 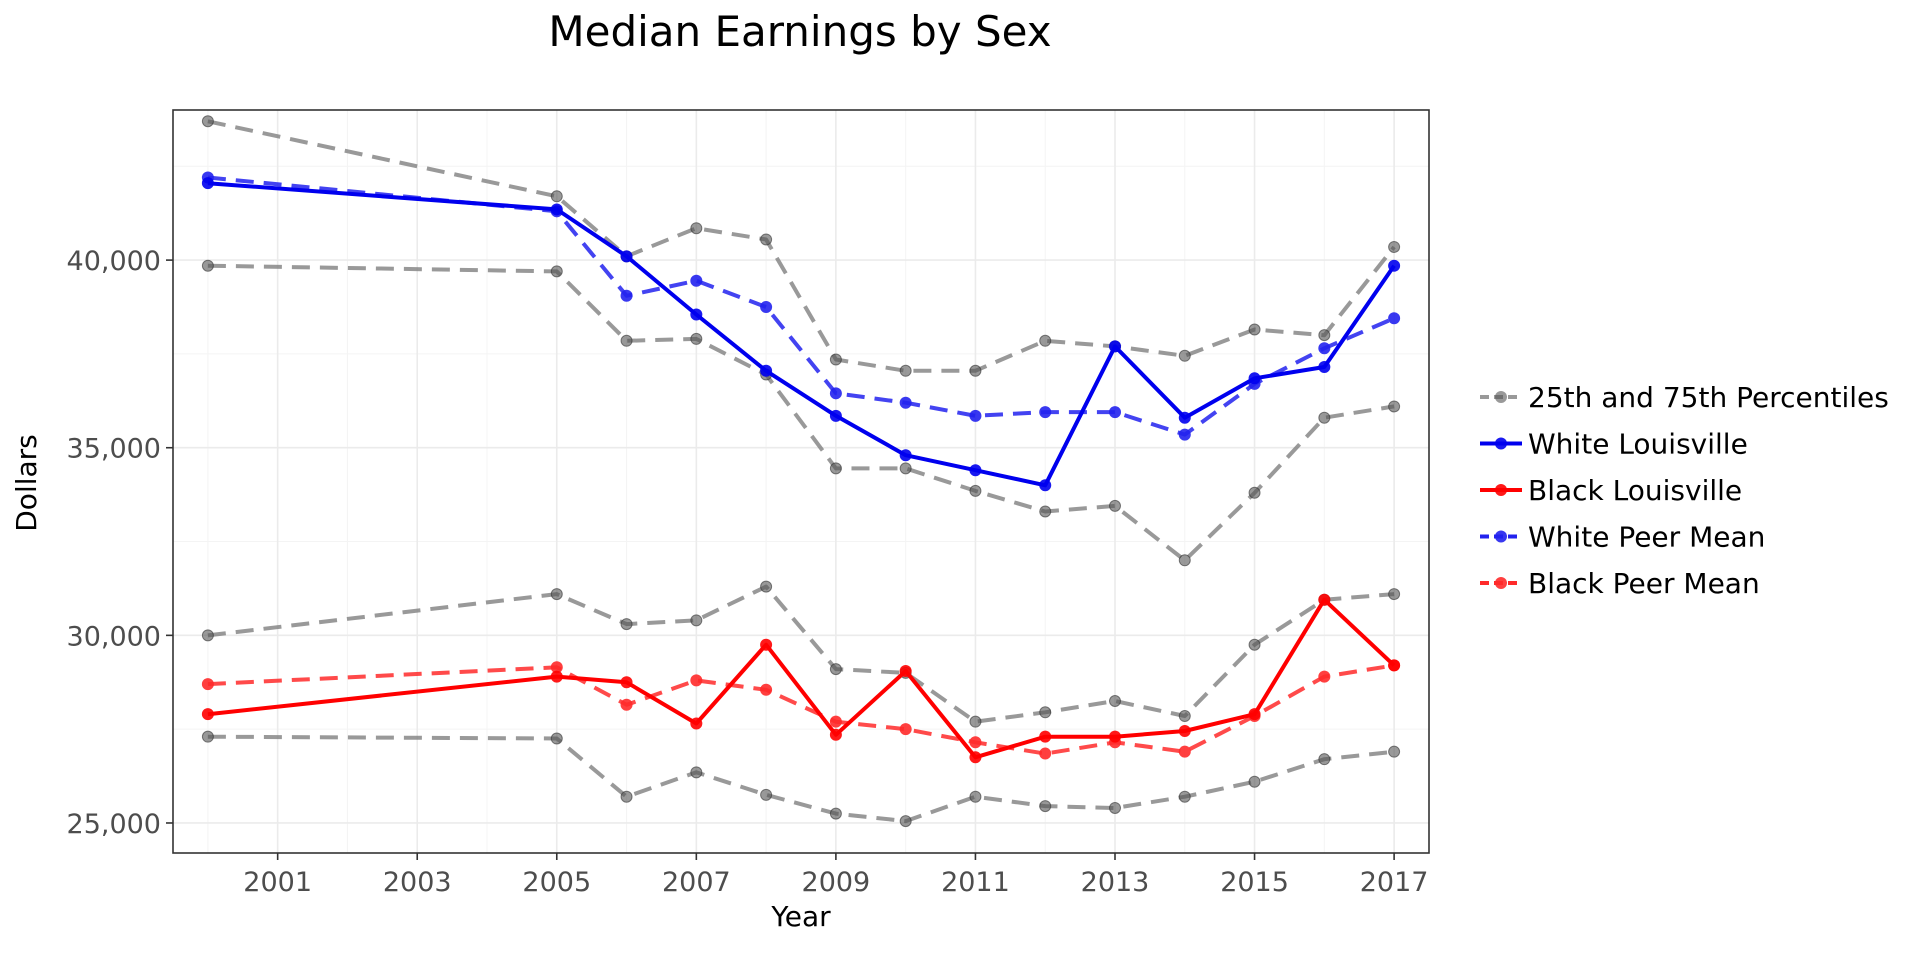 What do you see at coordinates (277, 882) in the screenshot?
I see `x-tick-label: 2001` at bounding box center [277, 882].